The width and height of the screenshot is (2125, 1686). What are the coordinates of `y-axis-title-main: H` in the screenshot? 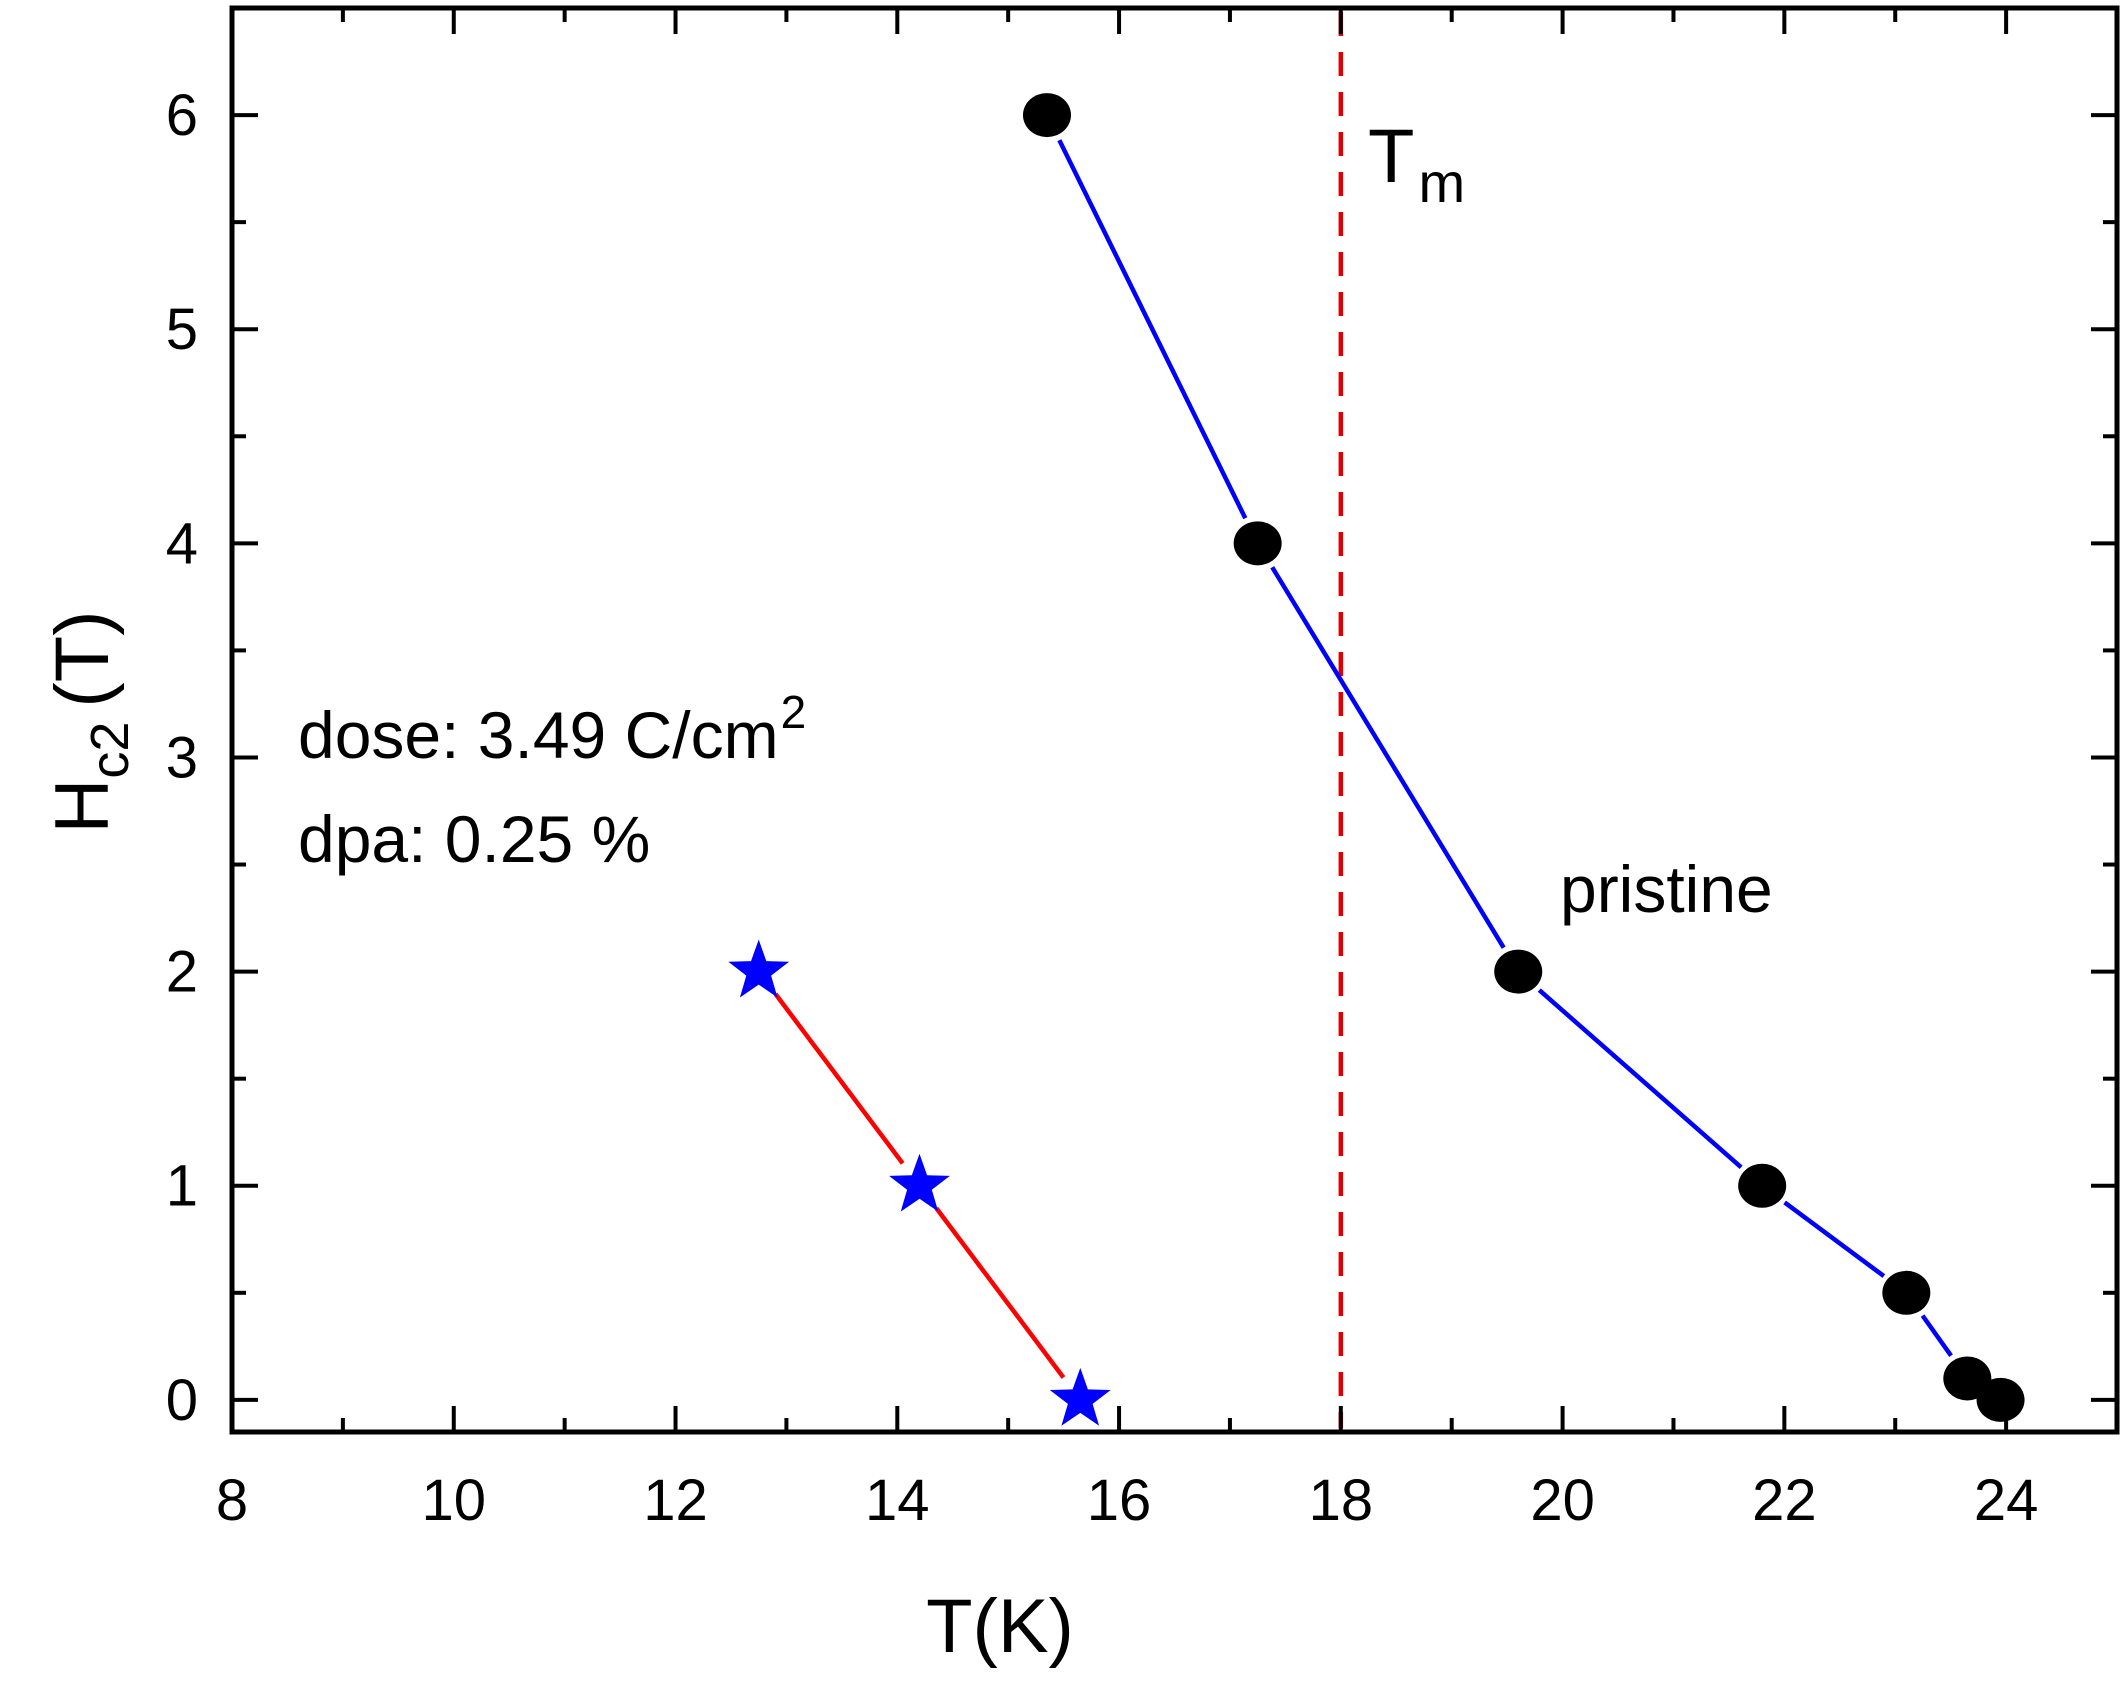 It's located at (82, 806).